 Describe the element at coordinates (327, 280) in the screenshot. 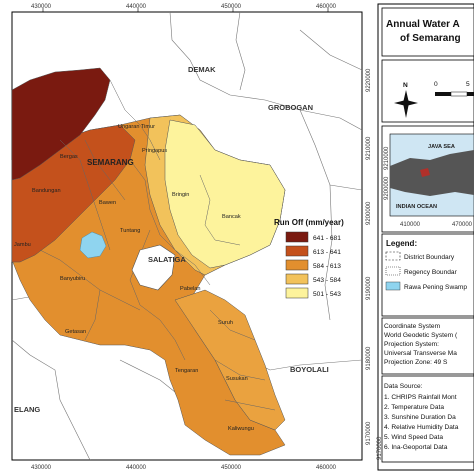

I see `runoff-class-4: 543 - 584` at that location.